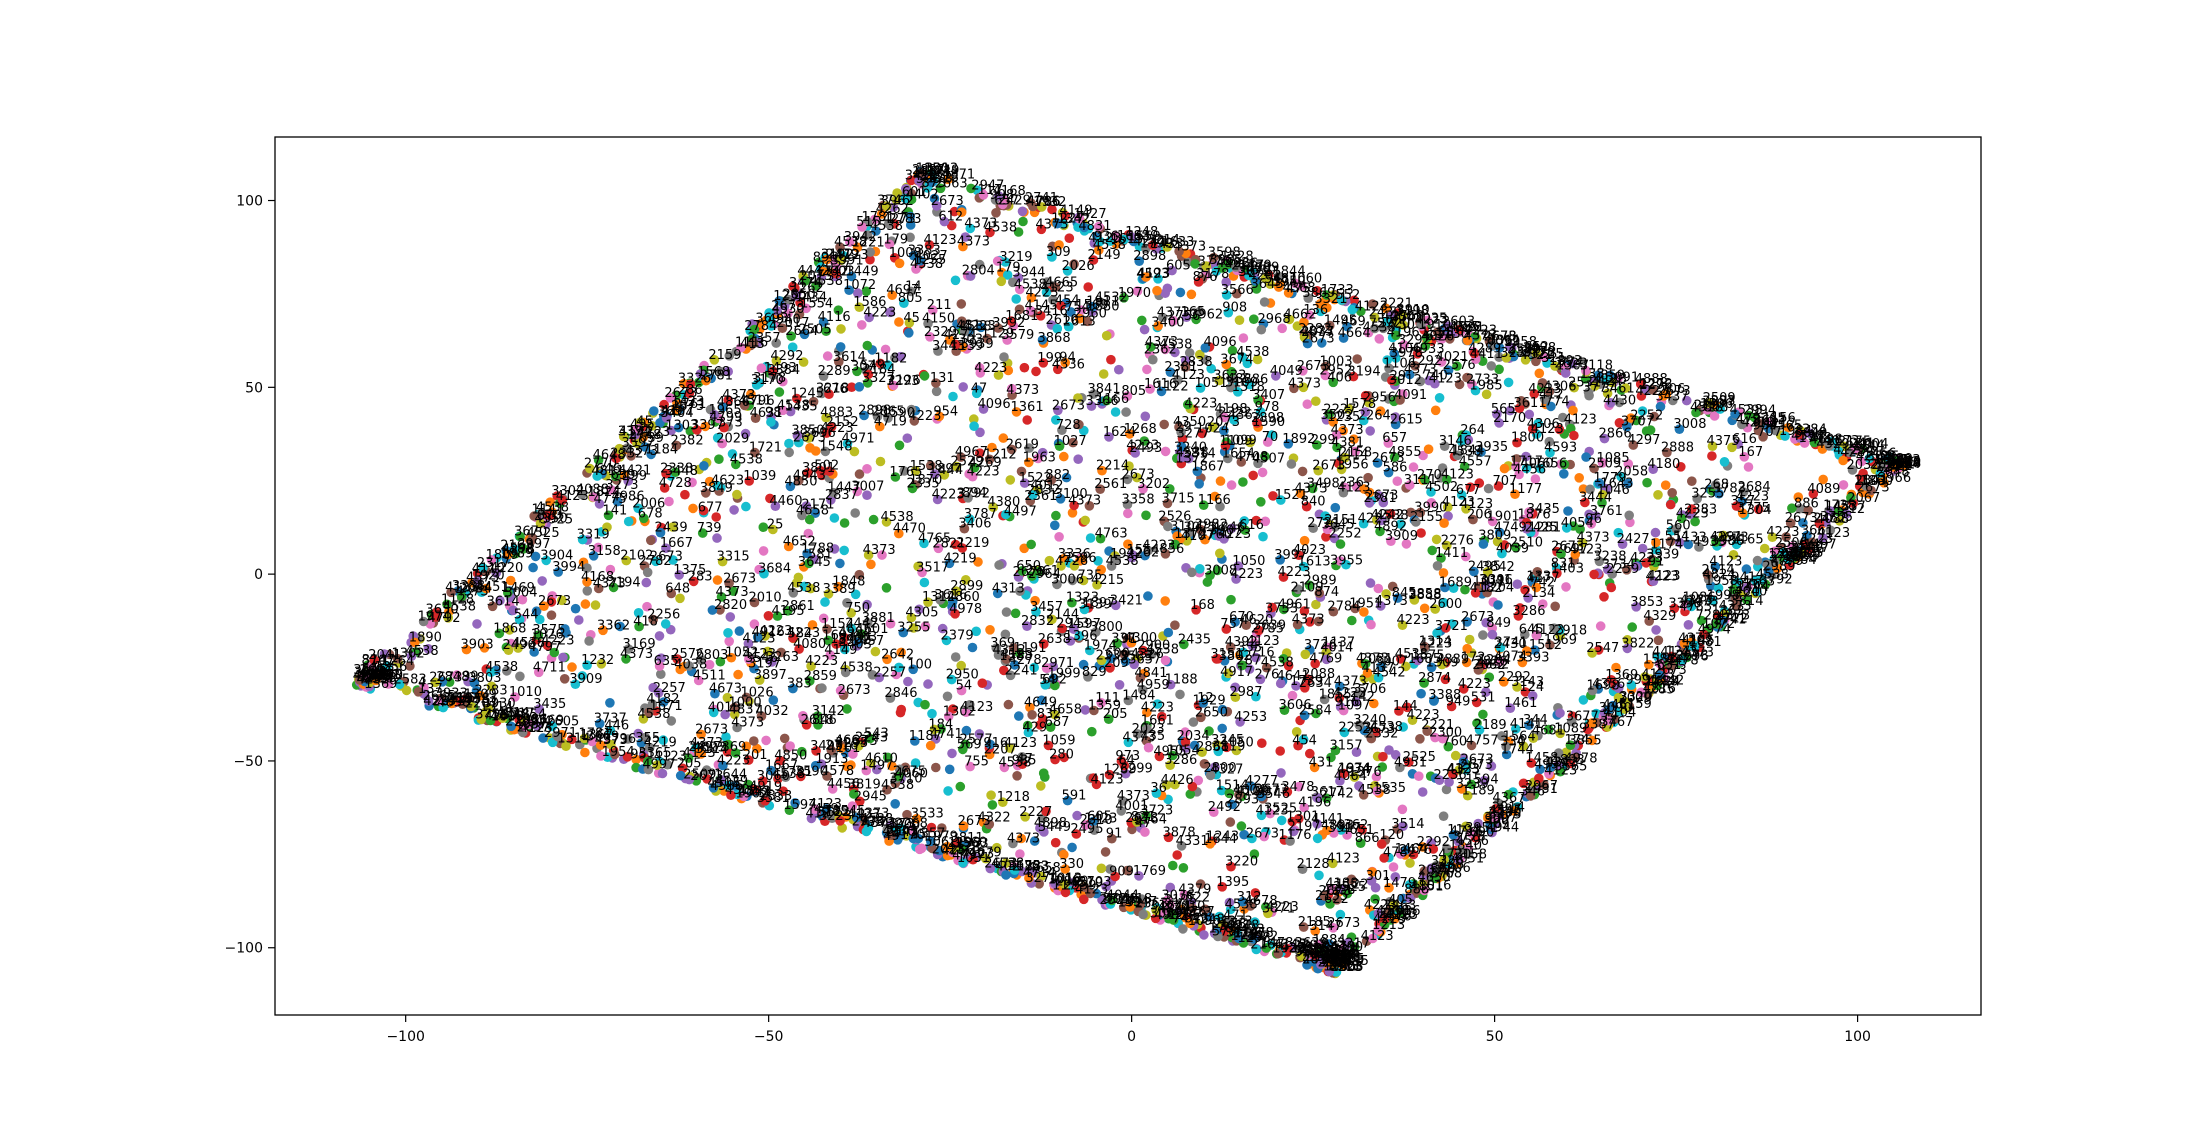 Image resolution: width=2194 pixels, height=1137 pixels. I want to click on point-label: 3566, so click(1237, 290).